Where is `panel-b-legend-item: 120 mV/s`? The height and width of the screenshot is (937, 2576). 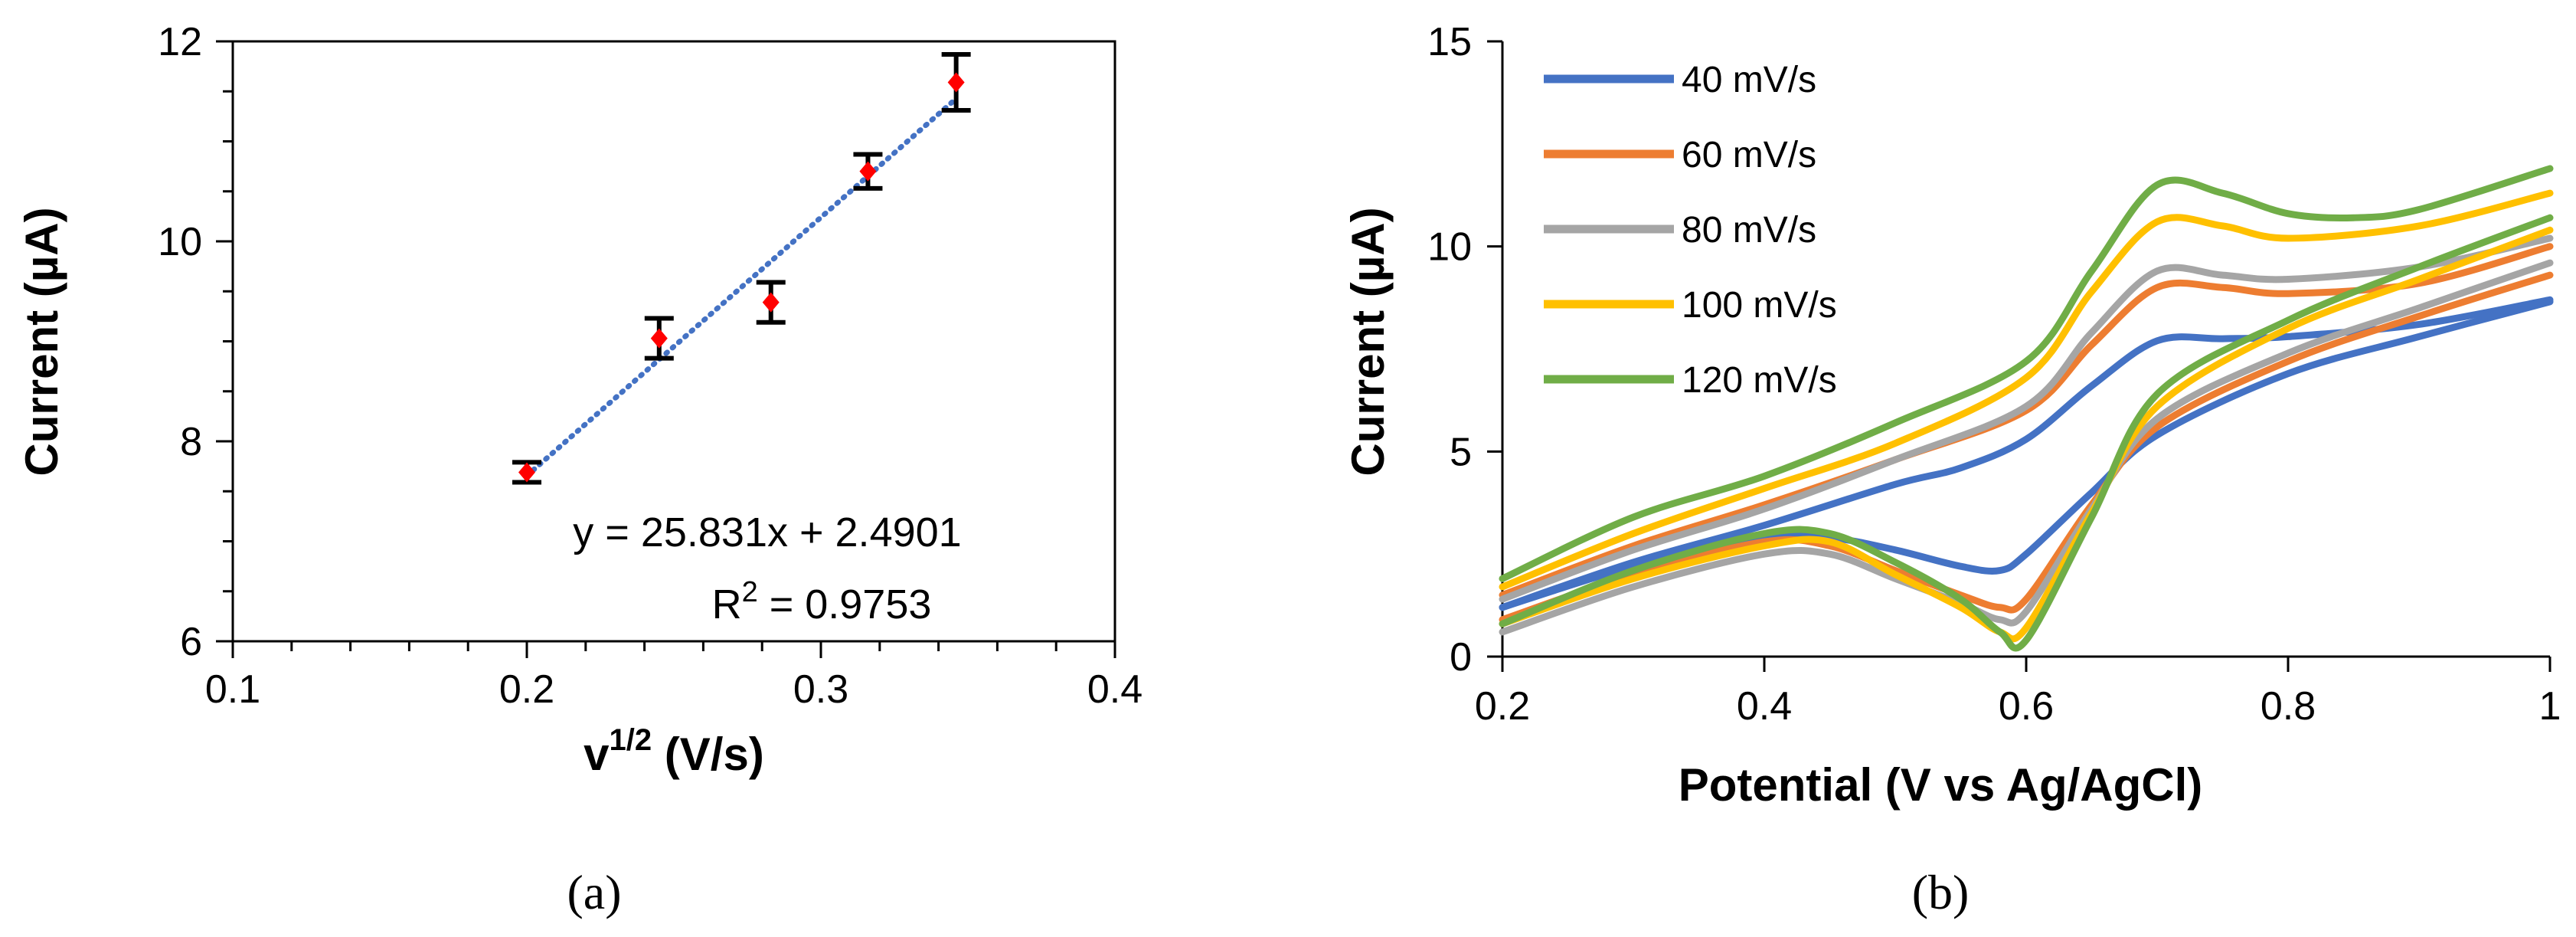 panel-b-legend-item: 120 mV/s is located at coordinates (1690, 380).